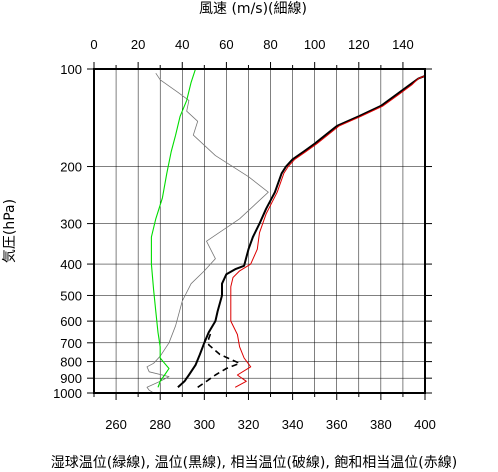 The height and width of the screenshot is (472, 498). I want to click on top-axis-tick-label: 60, so click(226, 44).